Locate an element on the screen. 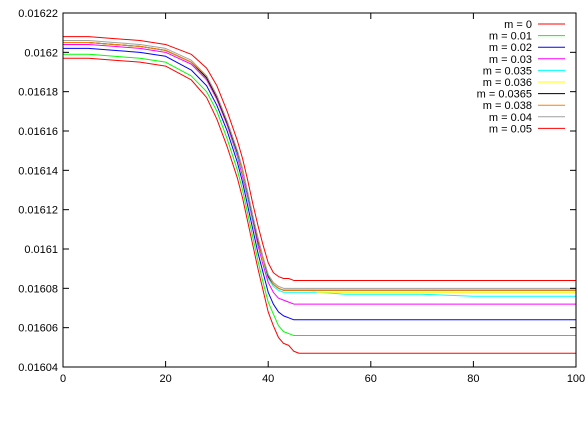  y-tick-label: 0.01612 is located at coordinates (38, 211).